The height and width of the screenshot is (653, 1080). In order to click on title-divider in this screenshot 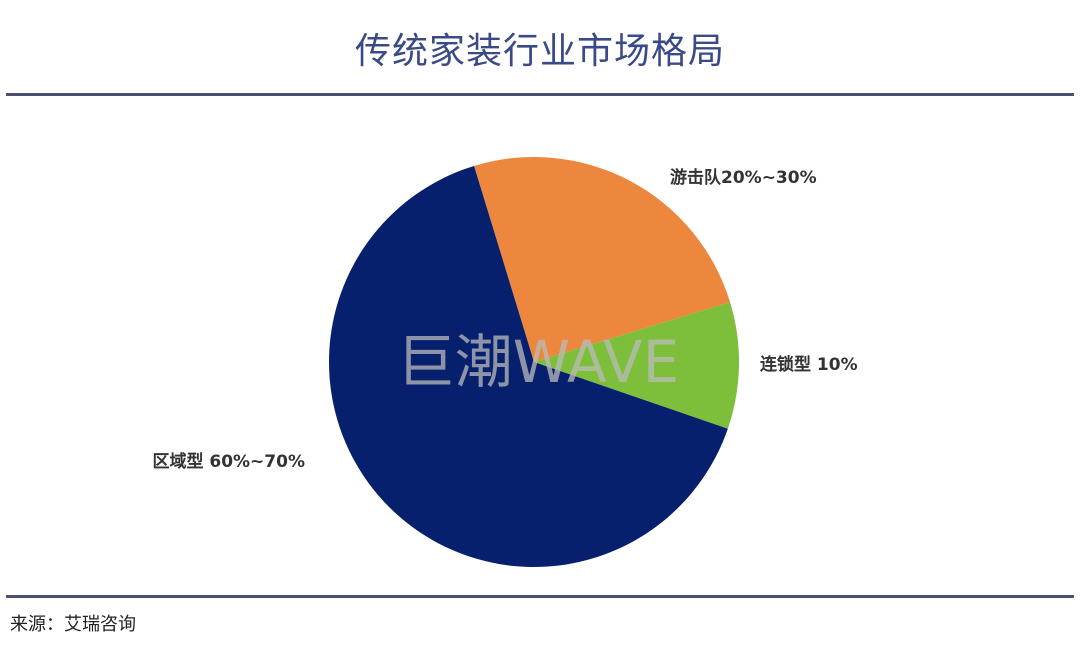, I will do `click(540, 94)`.